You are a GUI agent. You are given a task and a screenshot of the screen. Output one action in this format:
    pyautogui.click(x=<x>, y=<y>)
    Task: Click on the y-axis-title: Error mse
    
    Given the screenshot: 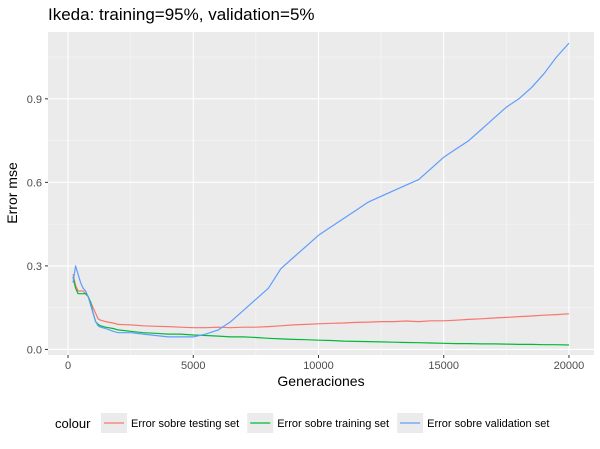 What is the action you would take?
    pyautogui.click(x=12, y=193)
    